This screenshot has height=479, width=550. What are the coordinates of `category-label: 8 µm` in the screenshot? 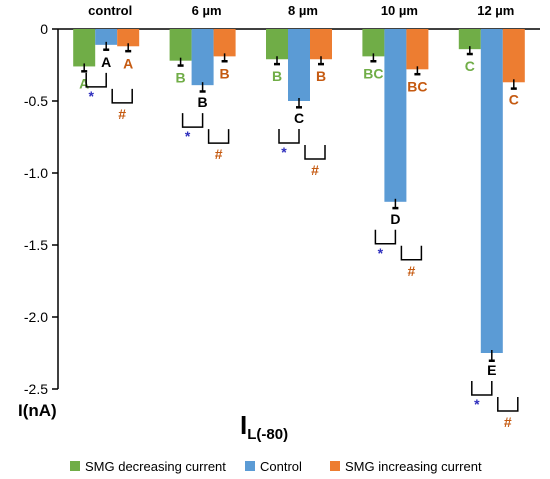 It's located at (303, 10).